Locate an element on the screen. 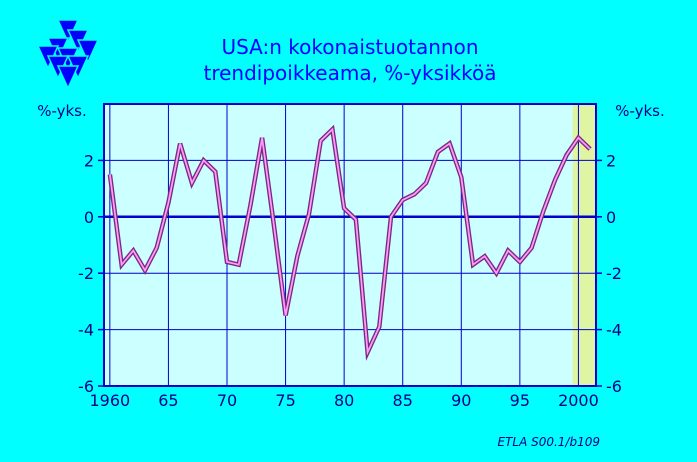 The height and width of the screenshot is (462, 697). x-tick-label: 95 is located at coordinates (520, 400).